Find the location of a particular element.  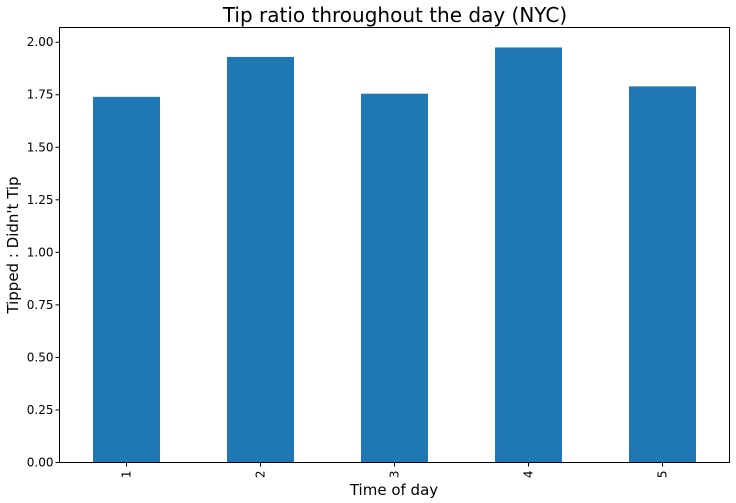

y-tick-label: 1.50 is located at coordinates (40, 147).